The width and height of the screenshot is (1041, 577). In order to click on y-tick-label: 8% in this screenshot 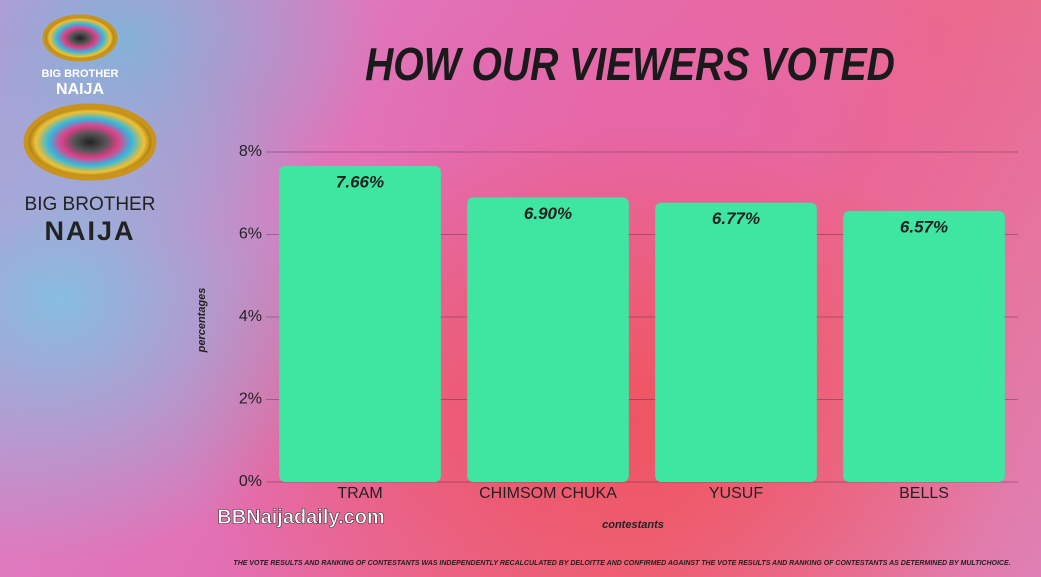, I will do `click(250, 151)`.